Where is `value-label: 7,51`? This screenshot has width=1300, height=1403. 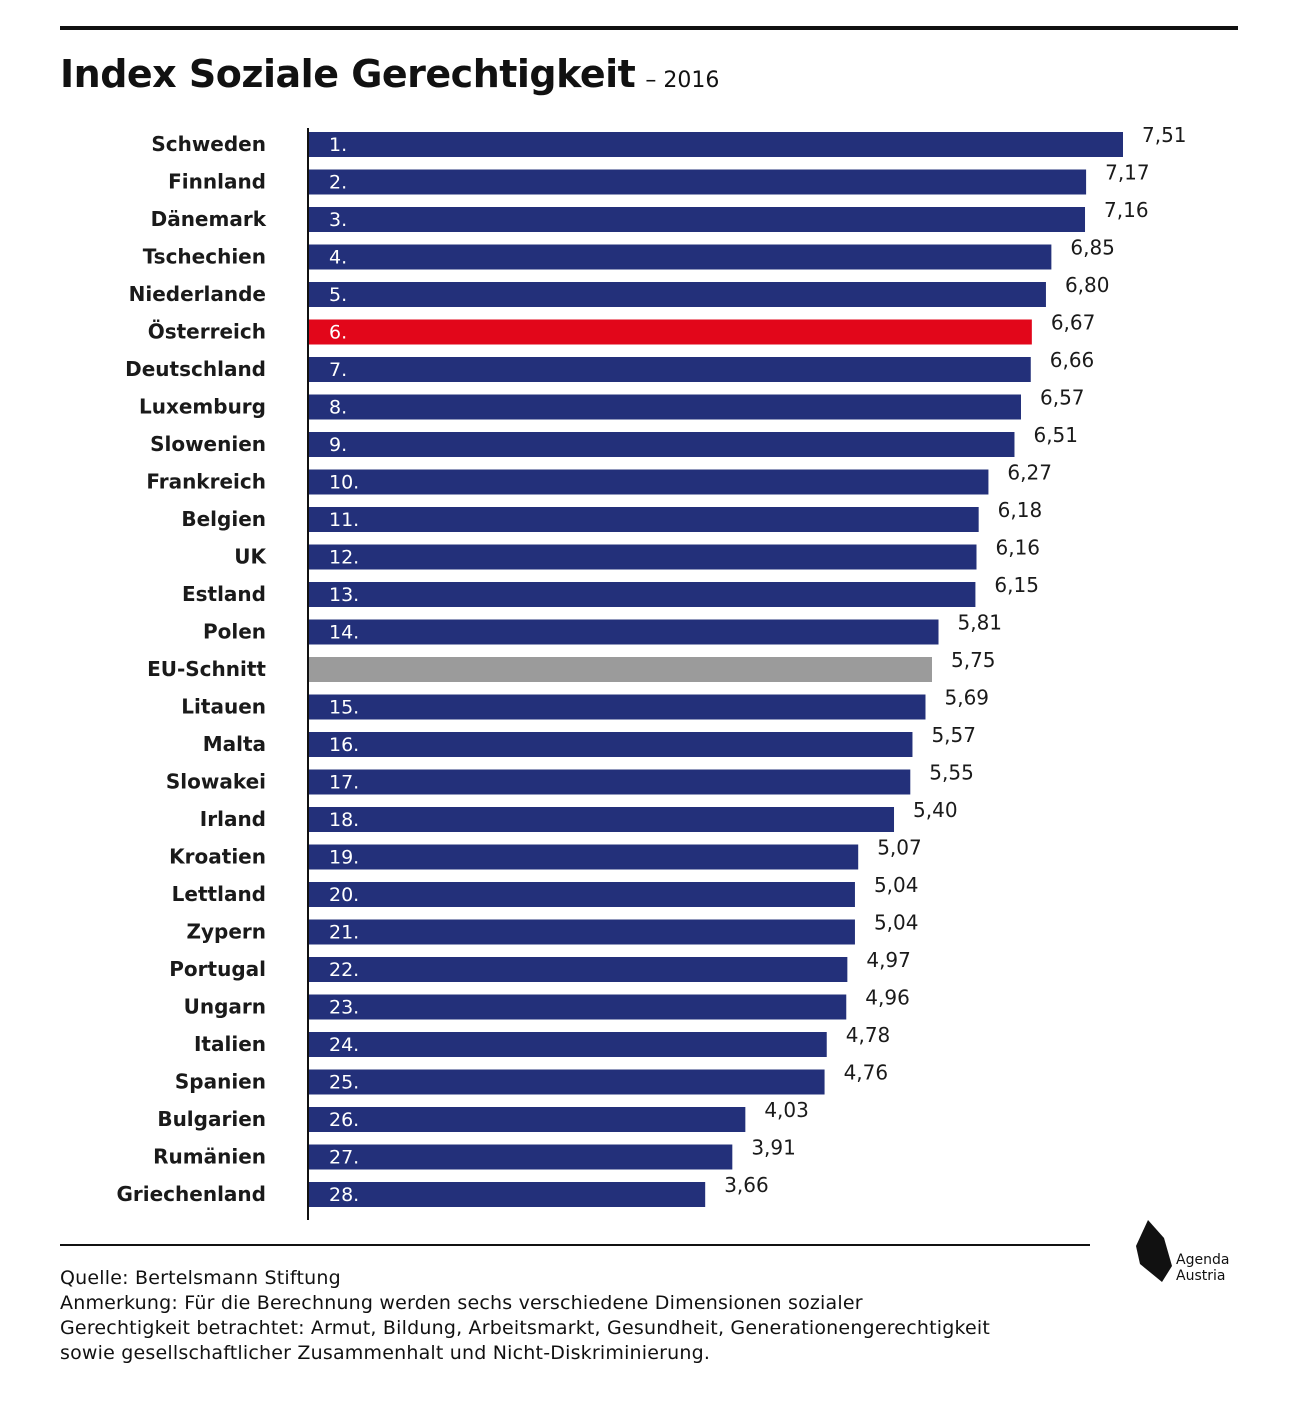
value-label: 7,51 is located at coordinates (1164, 135).